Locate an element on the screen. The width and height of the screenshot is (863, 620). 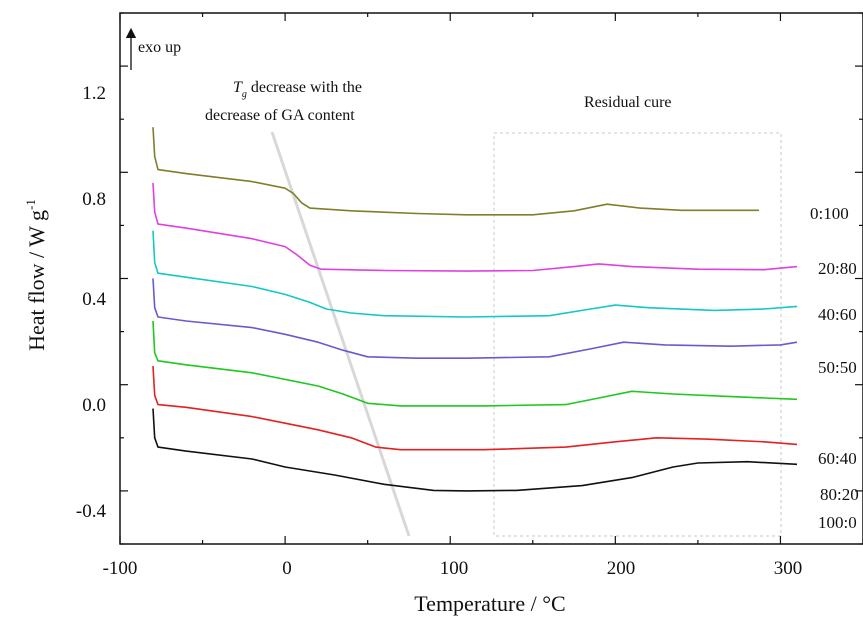
tg-trend-arrow is located at coordinates (340, 334).